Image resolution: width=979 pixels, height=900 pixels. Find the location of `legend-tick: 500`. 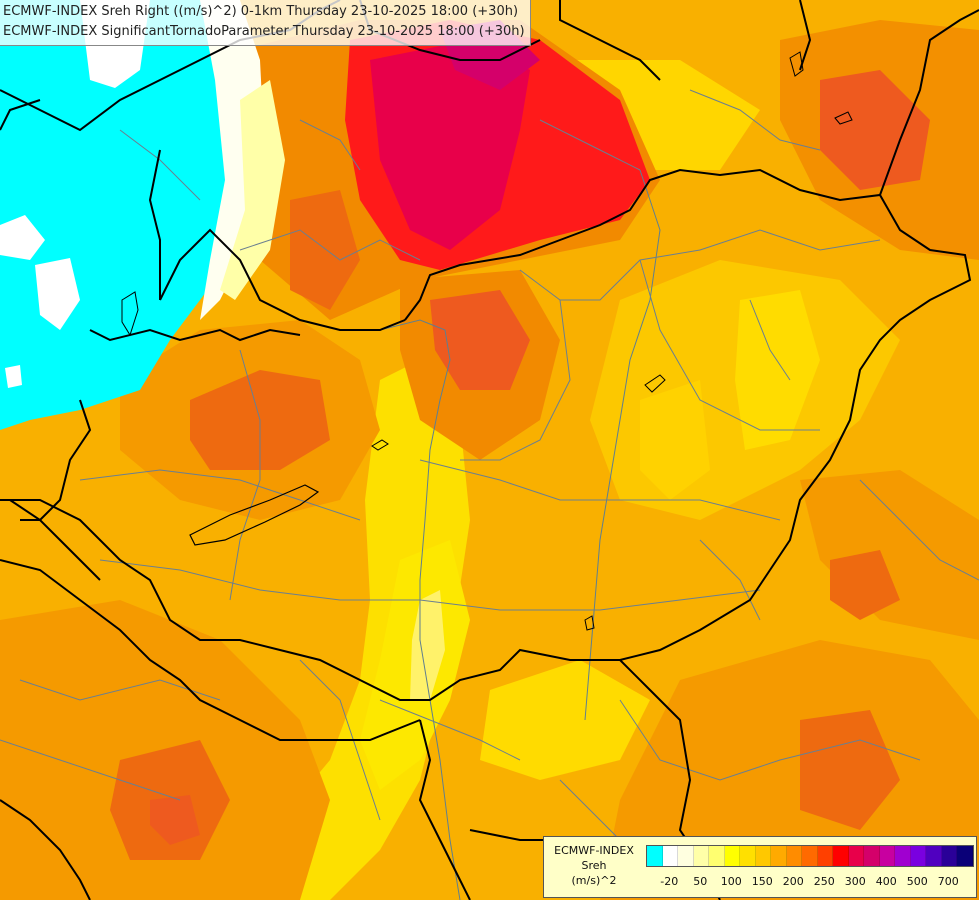

legend-tick: 500 is located at coordinates (917, 881).